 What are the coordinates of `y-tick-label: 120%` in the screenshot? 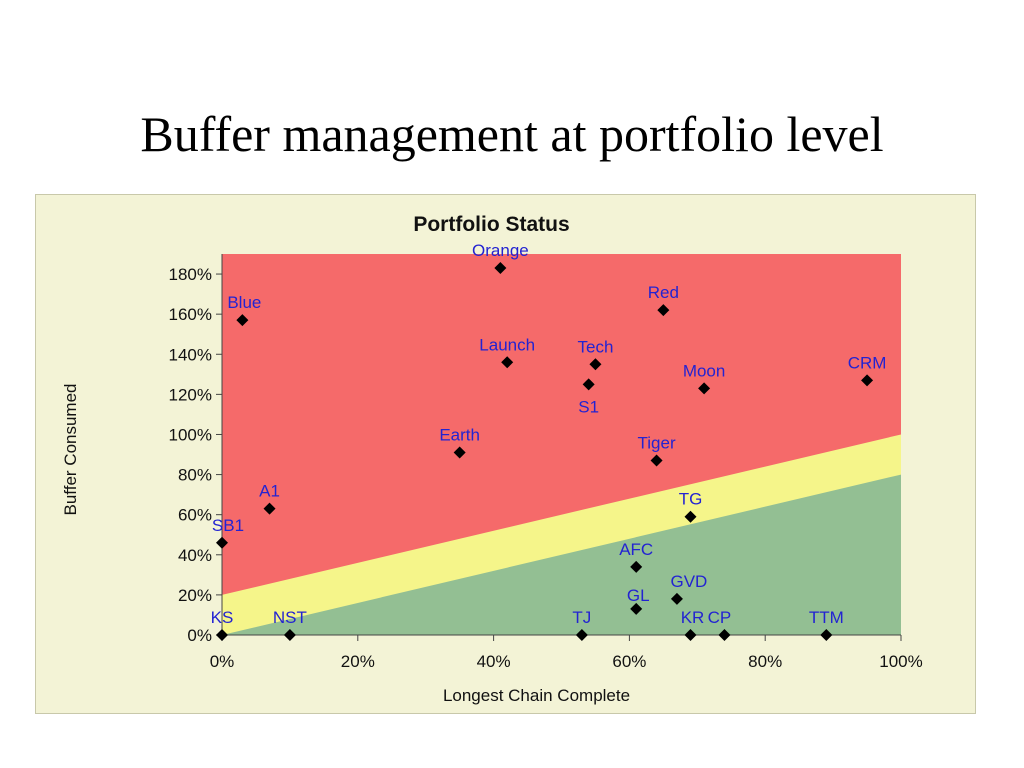 It's located at (190, 394).